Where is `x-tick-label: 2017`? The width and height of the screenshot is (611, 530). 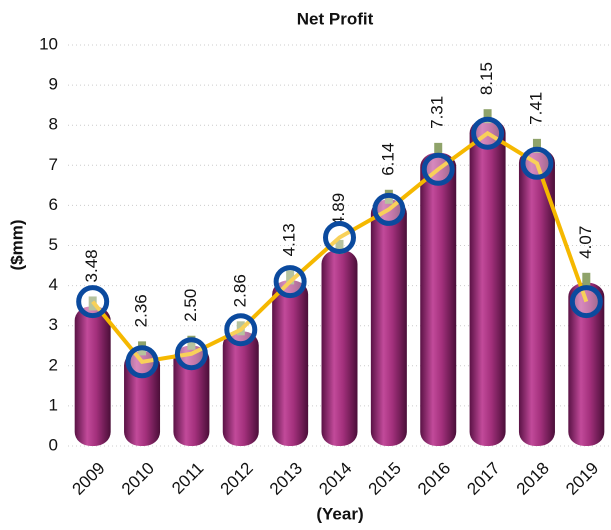 x-tick-label: 2017 is located at coordinates (483, 479).